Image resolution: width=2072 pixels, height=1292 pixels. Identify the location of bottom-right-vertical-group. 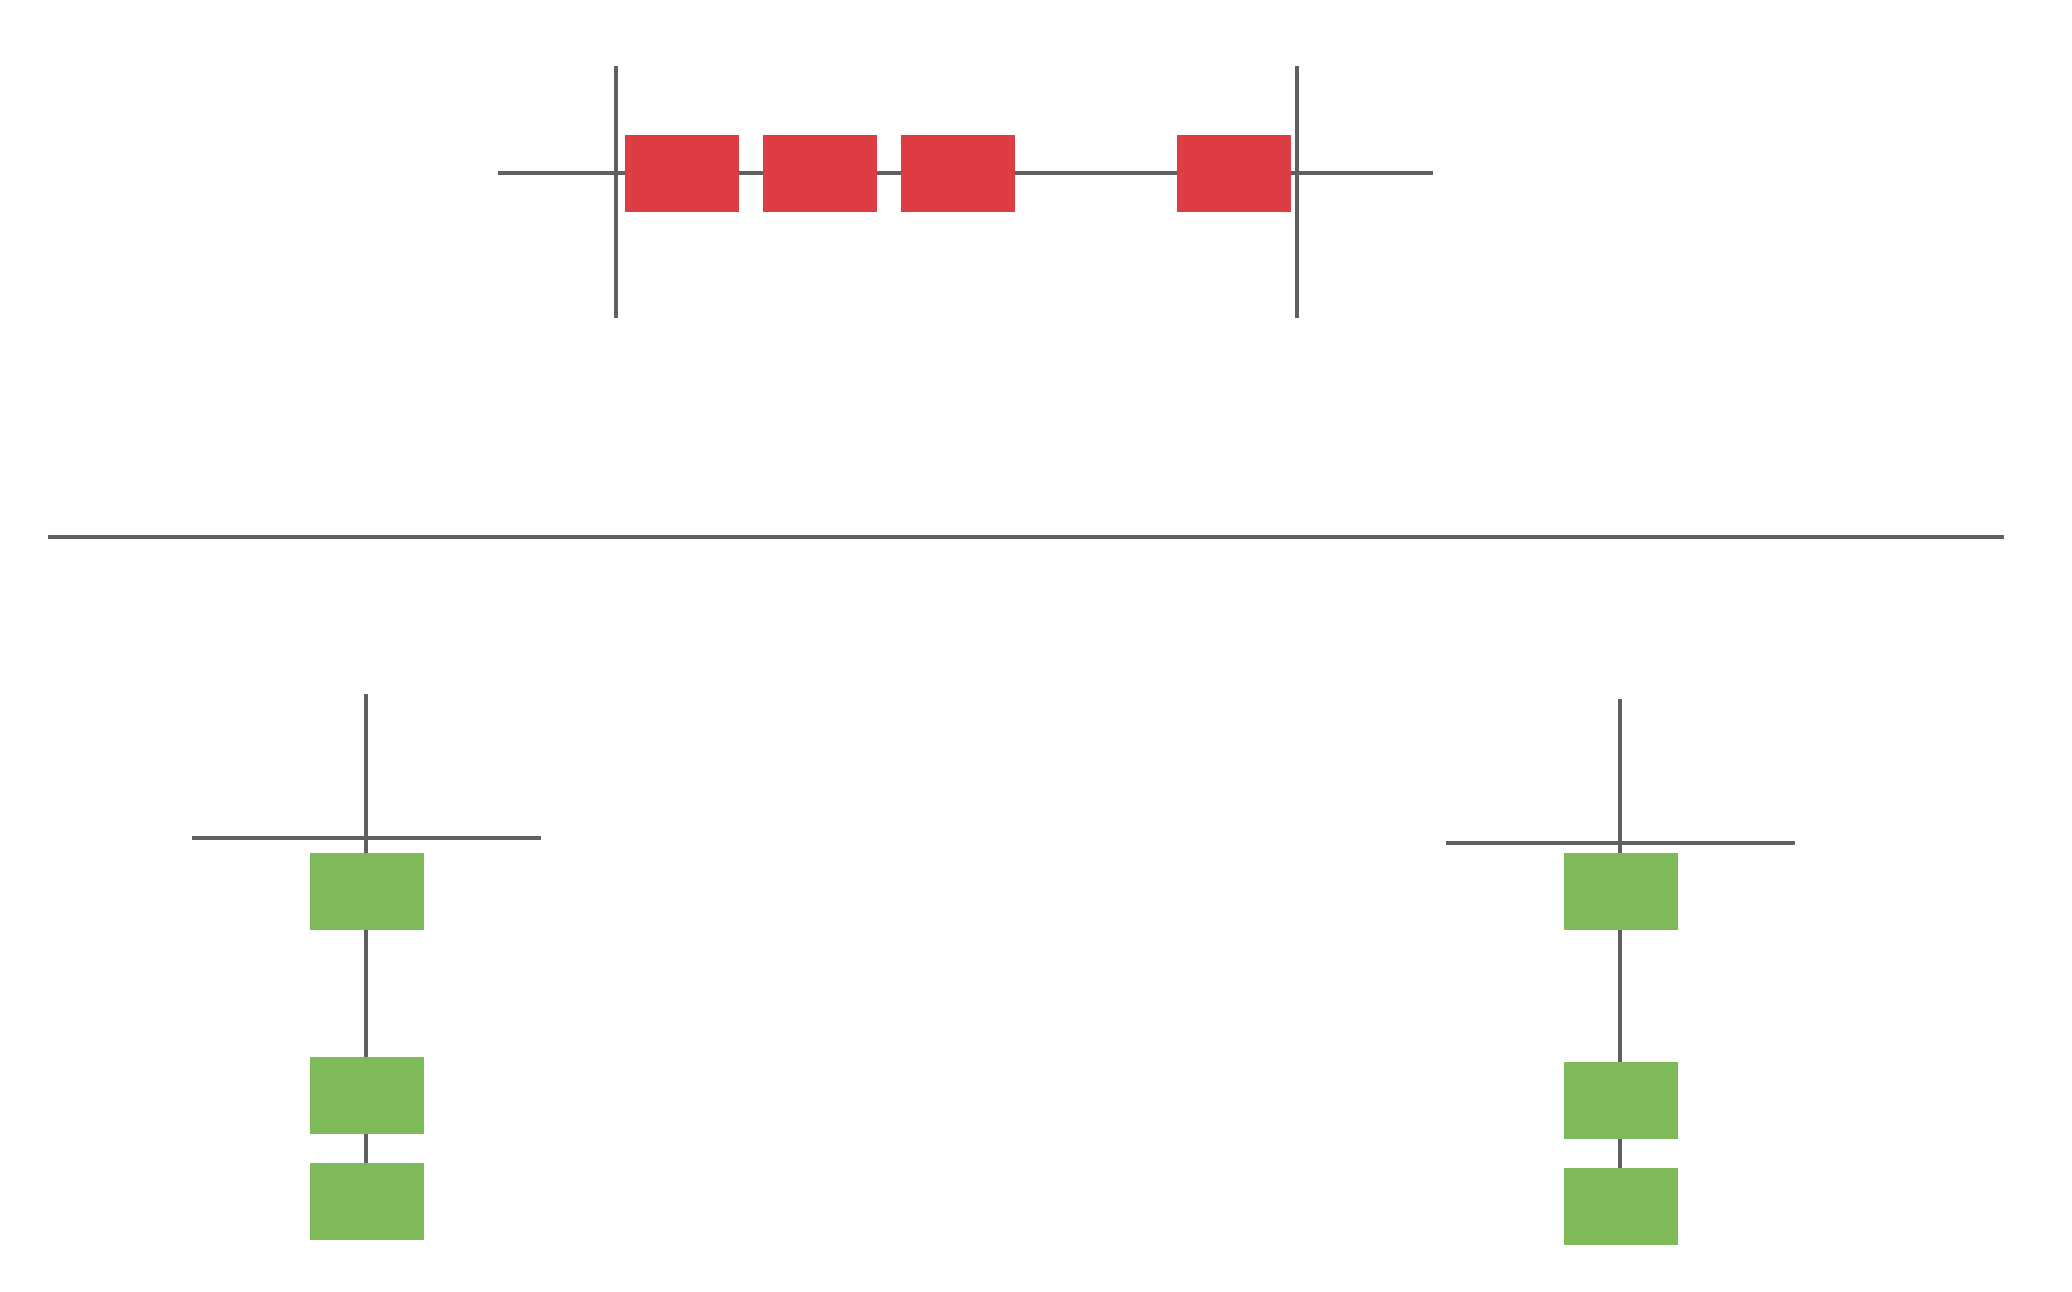
(1620, 972).